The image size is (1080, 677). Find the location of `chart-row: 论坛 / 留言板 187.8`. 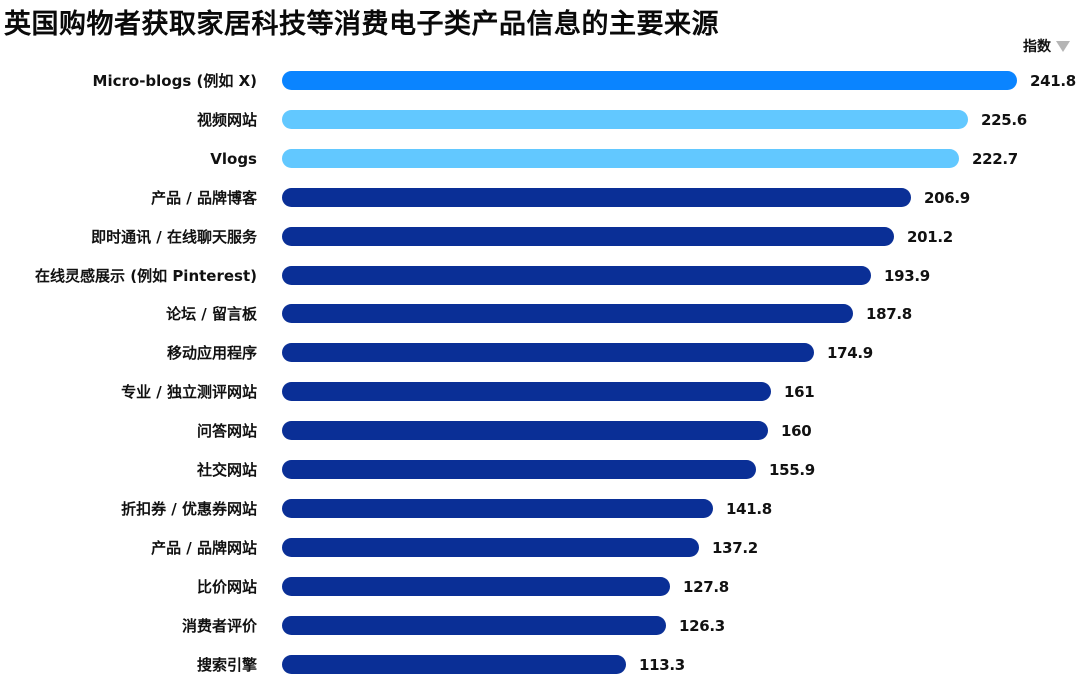

chart-row: 论坛 / 留言板 187.8 is located at coordinates (540, 314).